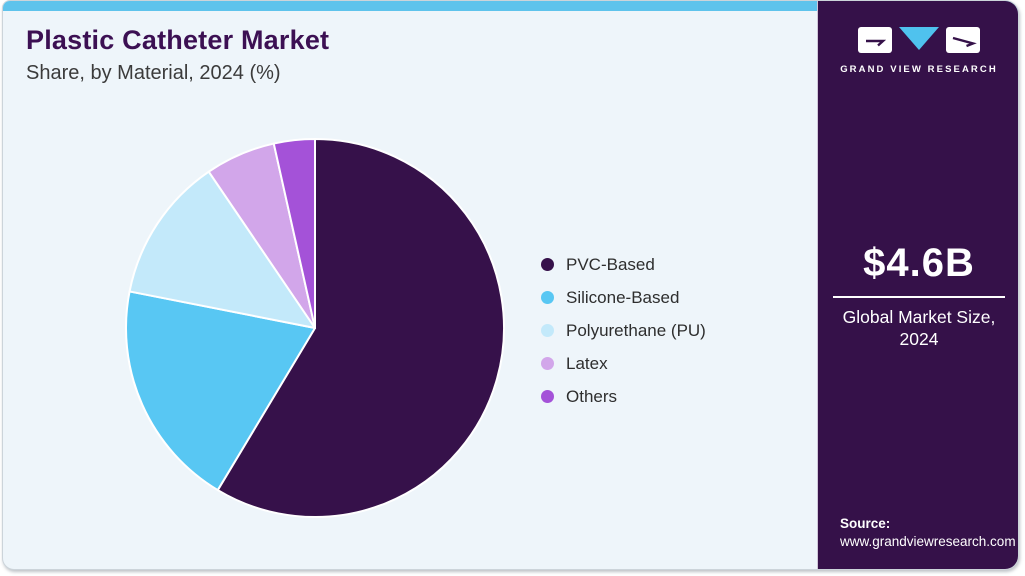  Describe the element at coordinates (153, 73) in the screenshot. I see `page-subtitle: Share, by Material, 2024 (%)` at that location.